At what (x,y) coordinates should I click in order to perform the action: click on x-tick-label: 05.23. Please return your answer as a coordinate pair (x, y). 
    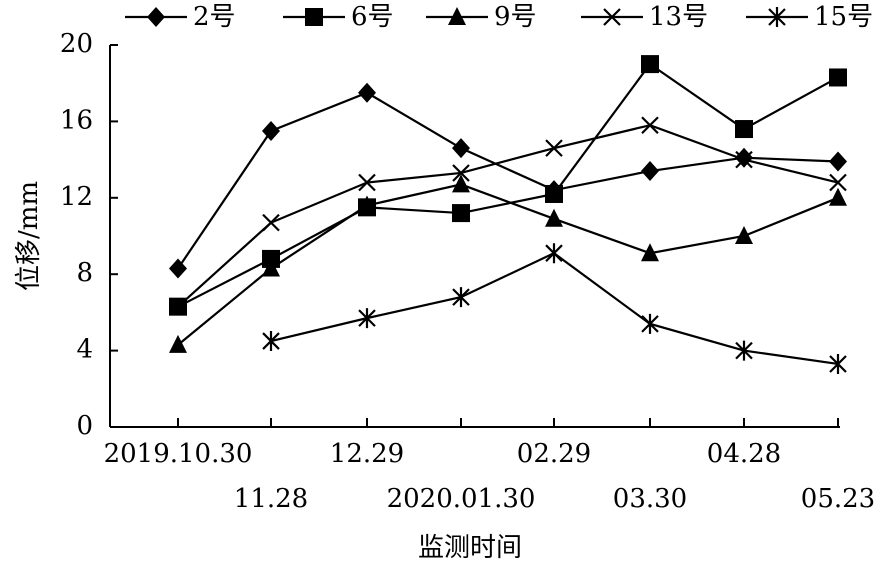
    Looking at the image, I should click on (838, 499).